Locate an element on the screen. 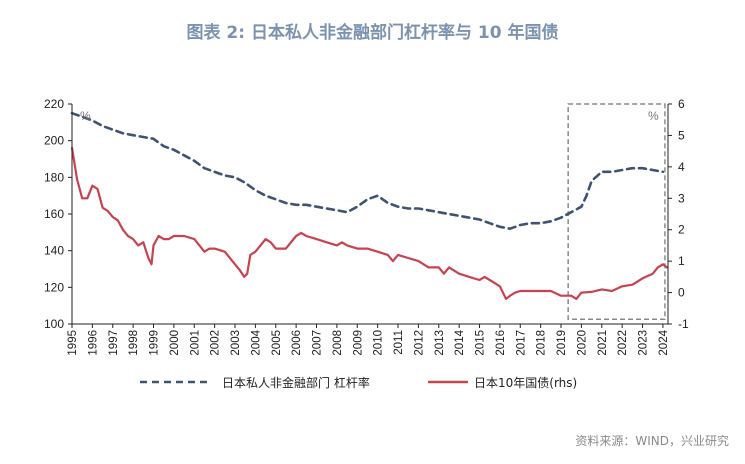 The width and height of the screenshot is (745, 464). y-left-tick-label: 180 is located at coordinates (54, 177).